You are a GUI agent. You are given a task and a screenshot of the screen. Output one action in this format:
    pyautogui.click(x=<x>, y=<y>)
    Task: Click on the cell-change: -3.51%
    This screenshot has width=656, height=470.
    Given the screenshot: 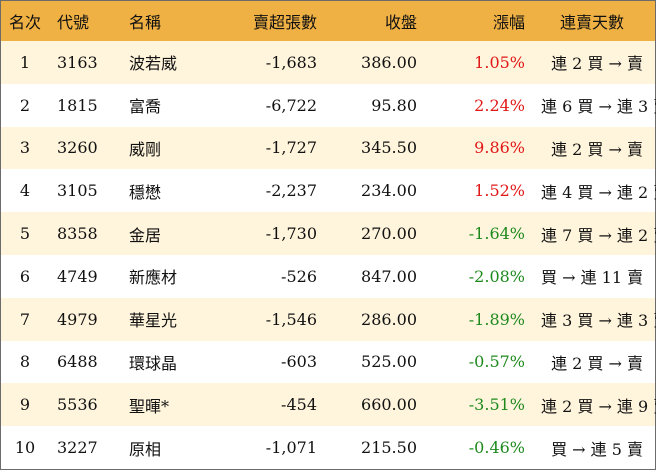 What is the action you would take?
    pyautogui.click(x=496, y=405)
    